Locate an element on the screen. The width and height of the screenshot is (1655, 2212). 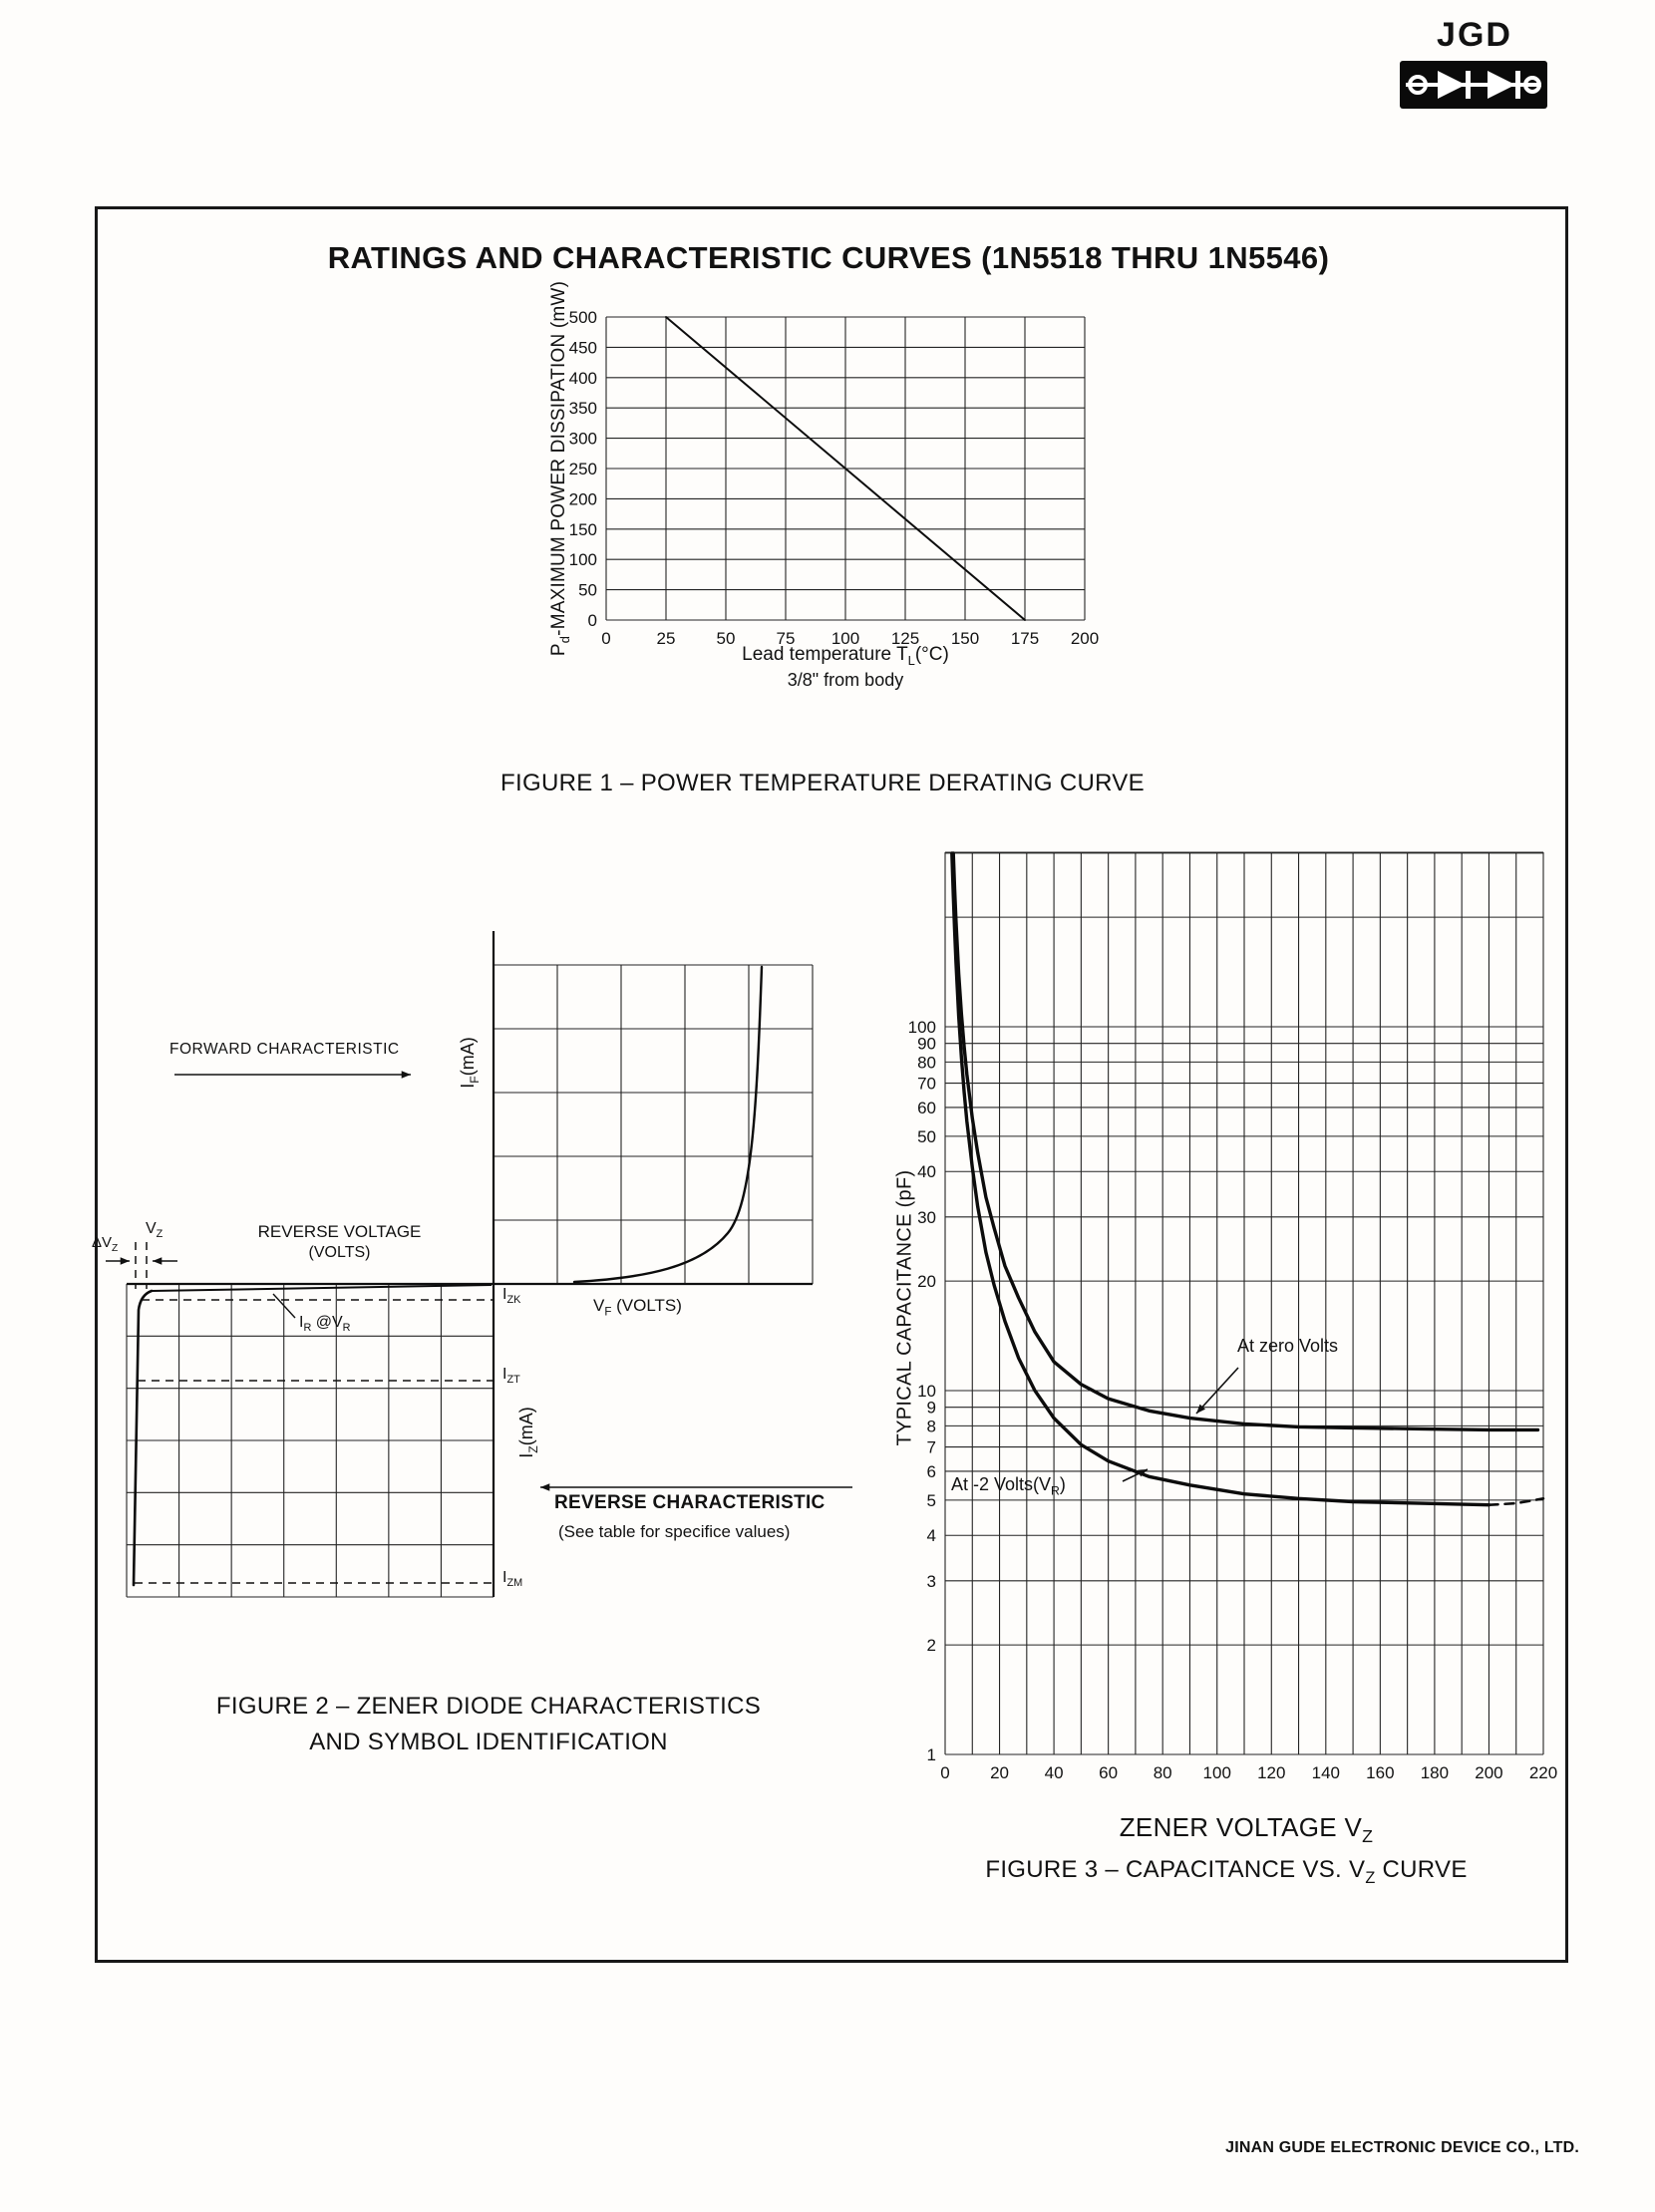
if-axis-label: IF(mA) is located at coordinates (470, 1063).